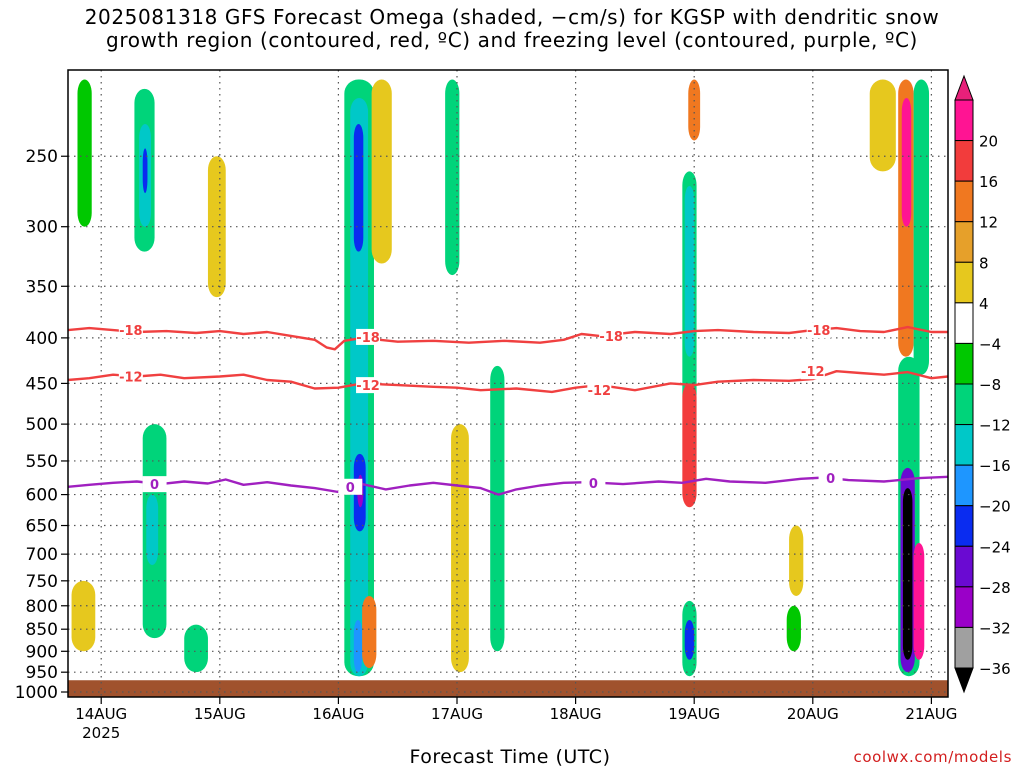  I want to click on y-tick-label-250: 250, so click(42, 157).